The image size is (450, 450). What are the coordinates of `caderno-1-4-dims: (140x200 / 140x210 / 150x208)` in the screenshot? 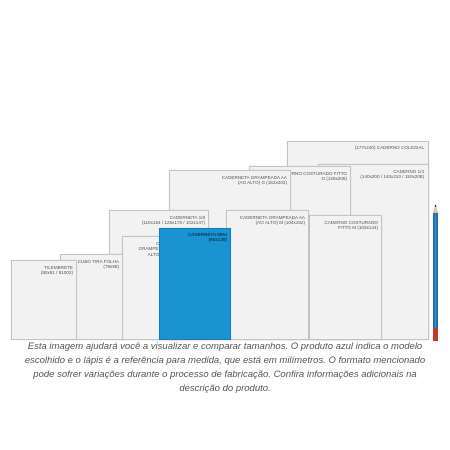 It's located at (392, 177).